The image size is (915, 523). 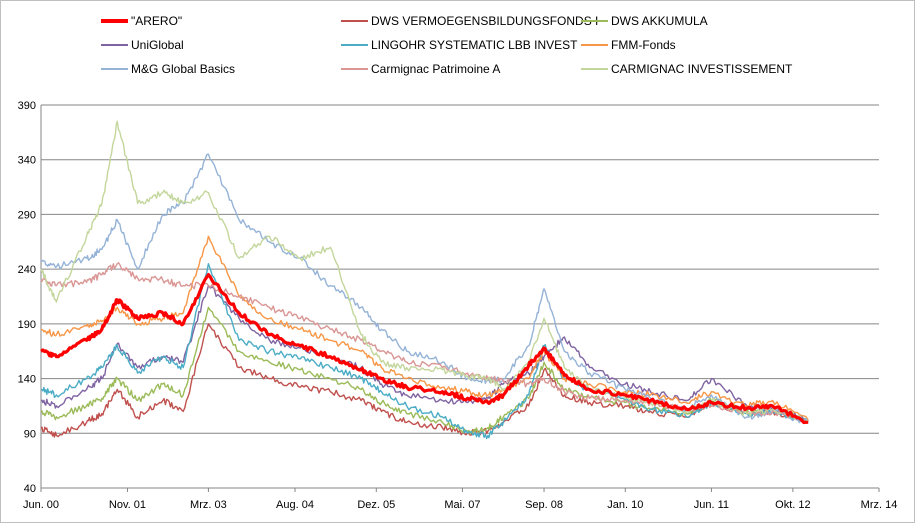 What do you see at coordinates (295, 505) in the screenshot?
I see `x-tick-label: Aug. 04` at bounding box center [295, 505].